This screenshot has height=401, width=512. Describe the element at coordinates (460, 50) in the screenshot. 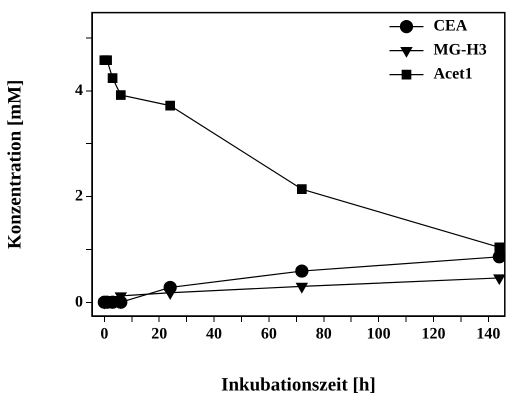

I see `legend-label: MG-H3` at that location.